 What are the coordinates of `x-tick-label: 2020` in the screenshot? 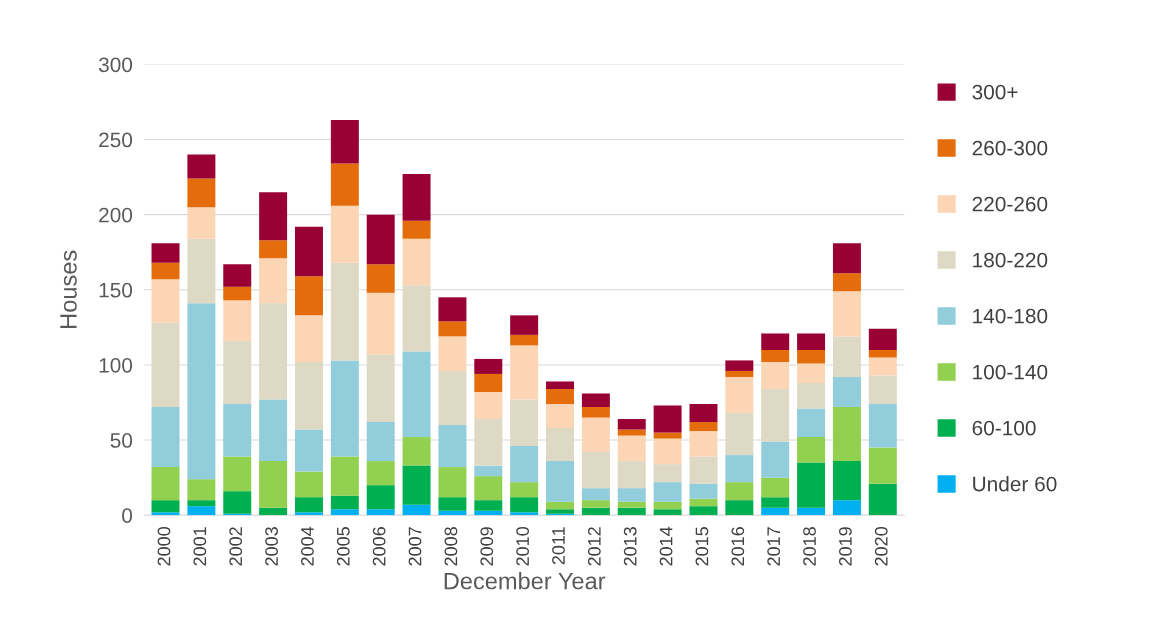 It's located at (881, 546).